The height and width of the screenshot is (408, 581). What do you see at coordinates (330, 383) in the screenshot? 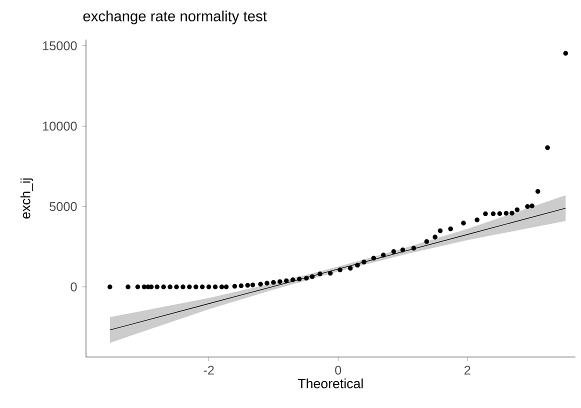
I see `x-axis-title: Theoretical` at bounding box center [330, 383].